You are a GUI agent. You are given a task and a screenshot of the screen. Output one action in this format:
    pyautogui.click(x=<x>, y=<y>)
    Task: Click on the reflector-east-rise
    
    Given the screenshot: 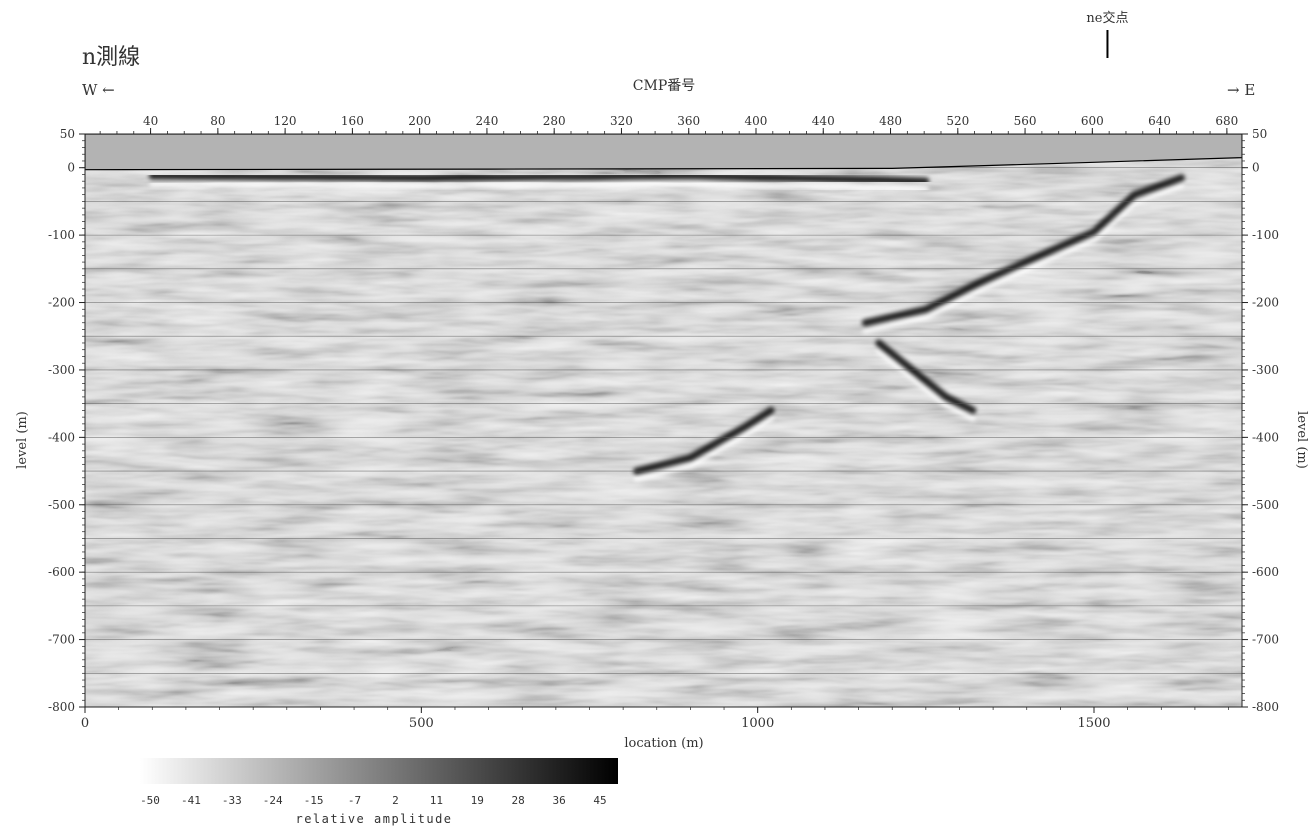 What is the action you would take?
    pyautogui.click(x=1023, y=250)
    